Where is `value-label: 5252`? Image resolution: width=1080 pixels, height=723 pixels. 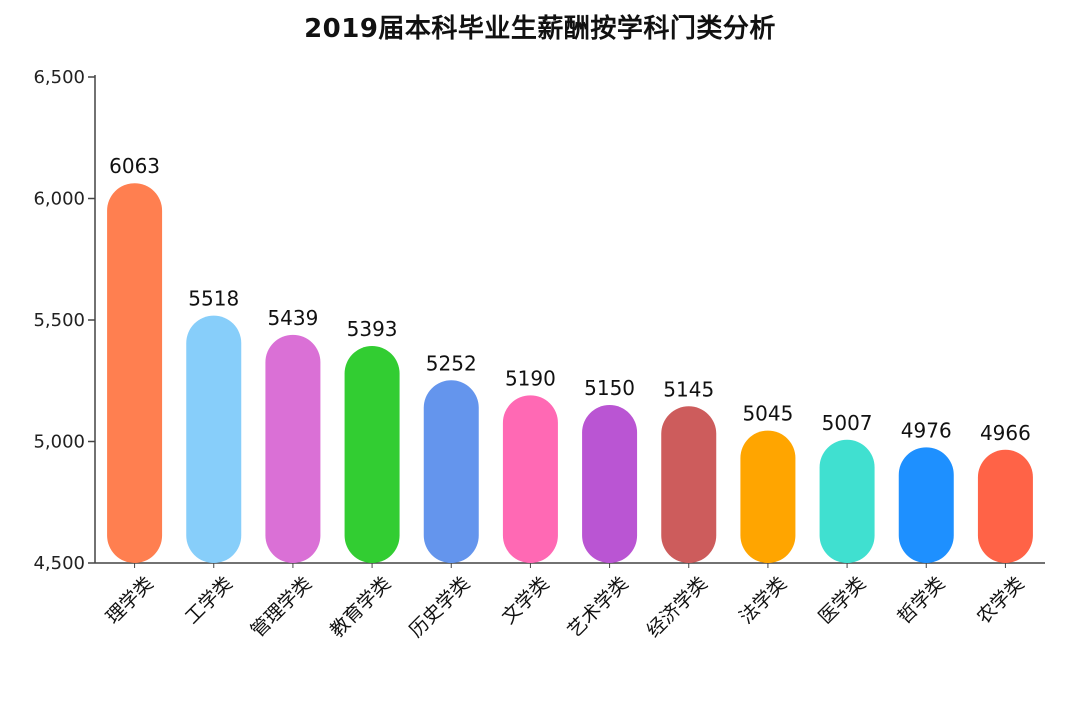 value-label: 5252 is located at coordinates (451, 363).